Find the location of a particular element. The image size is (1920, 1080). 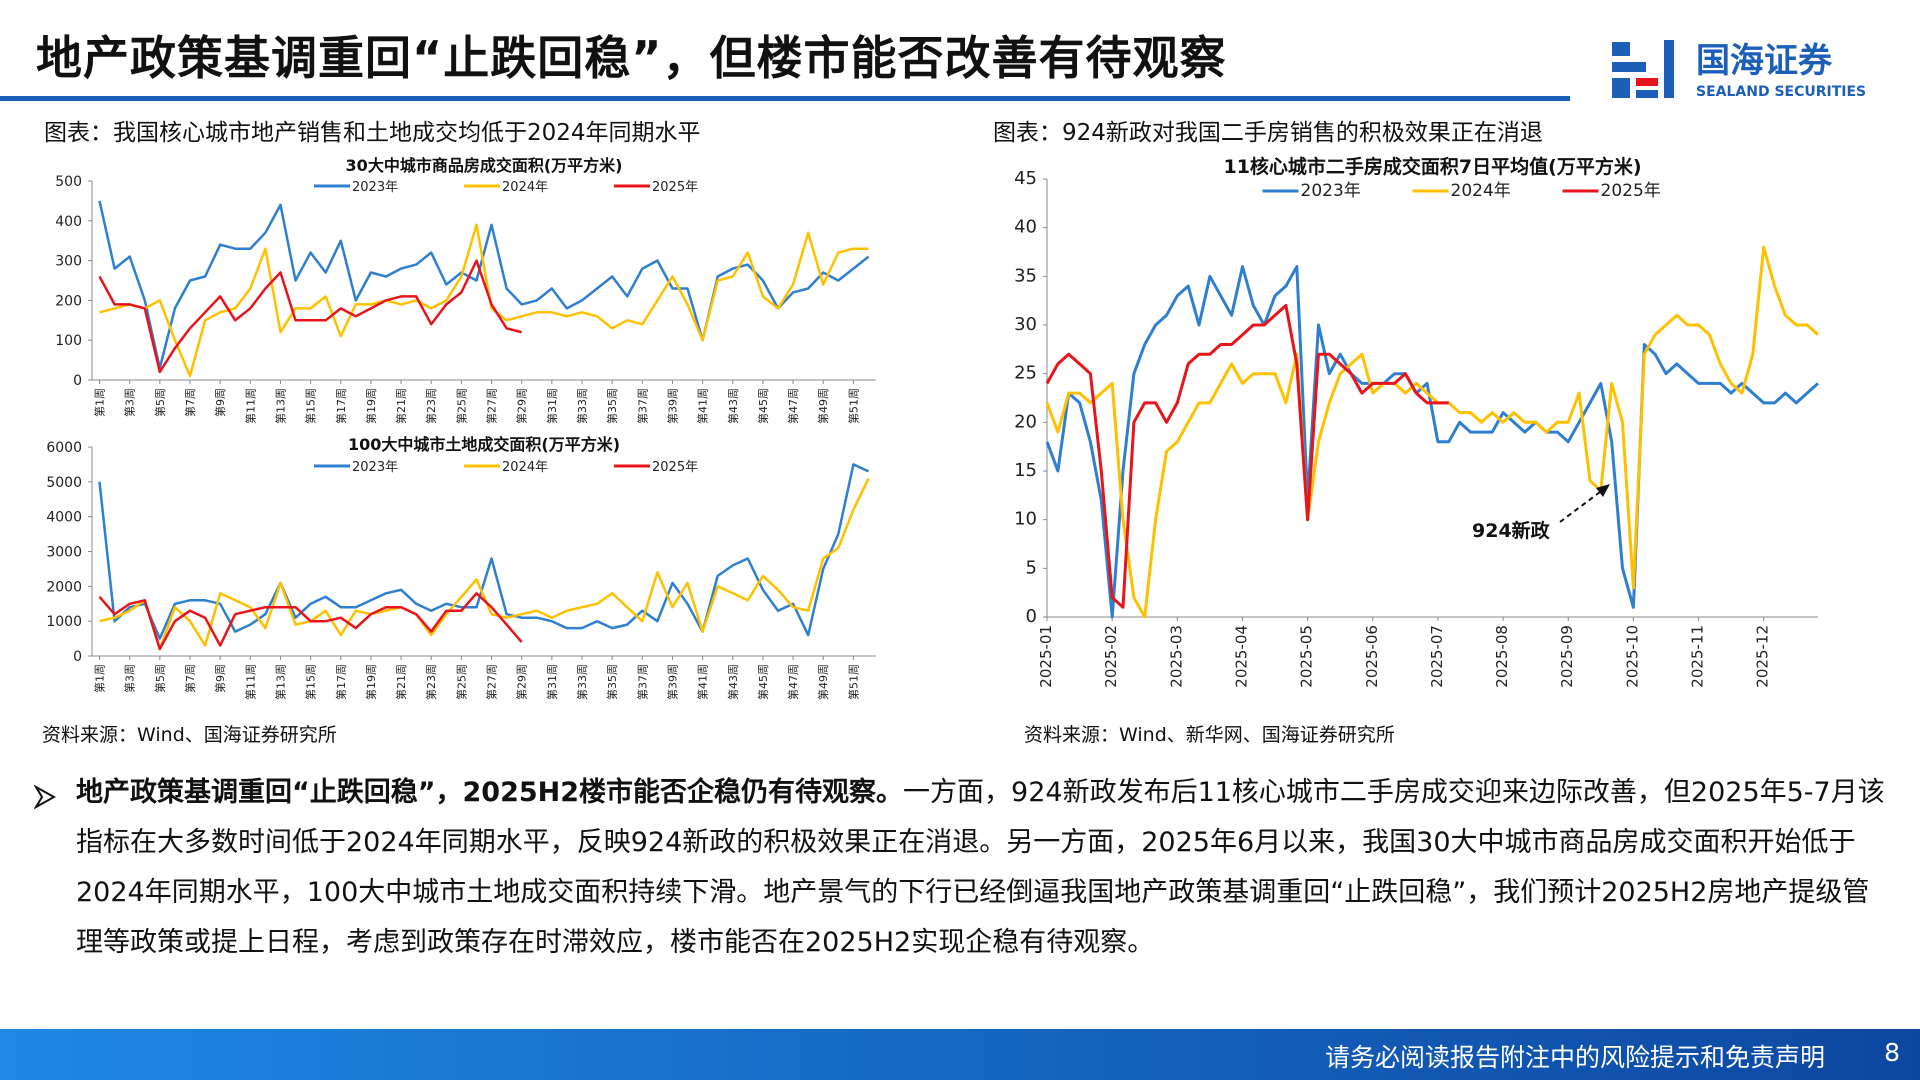

y-tick-label: 15 is located at coordinates (1025, 470).